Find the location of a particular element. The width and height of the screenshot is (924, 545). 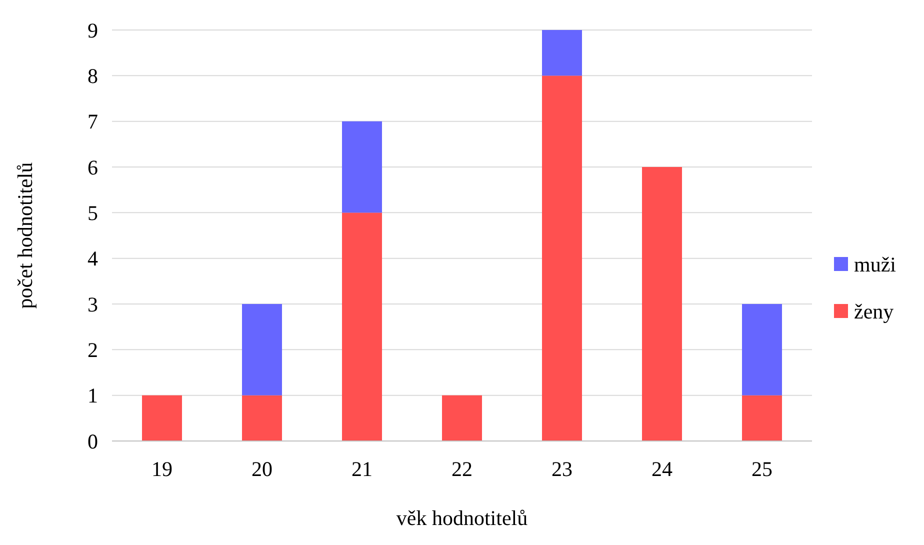

legend-label: ženy is located at coordinates (874, 311).